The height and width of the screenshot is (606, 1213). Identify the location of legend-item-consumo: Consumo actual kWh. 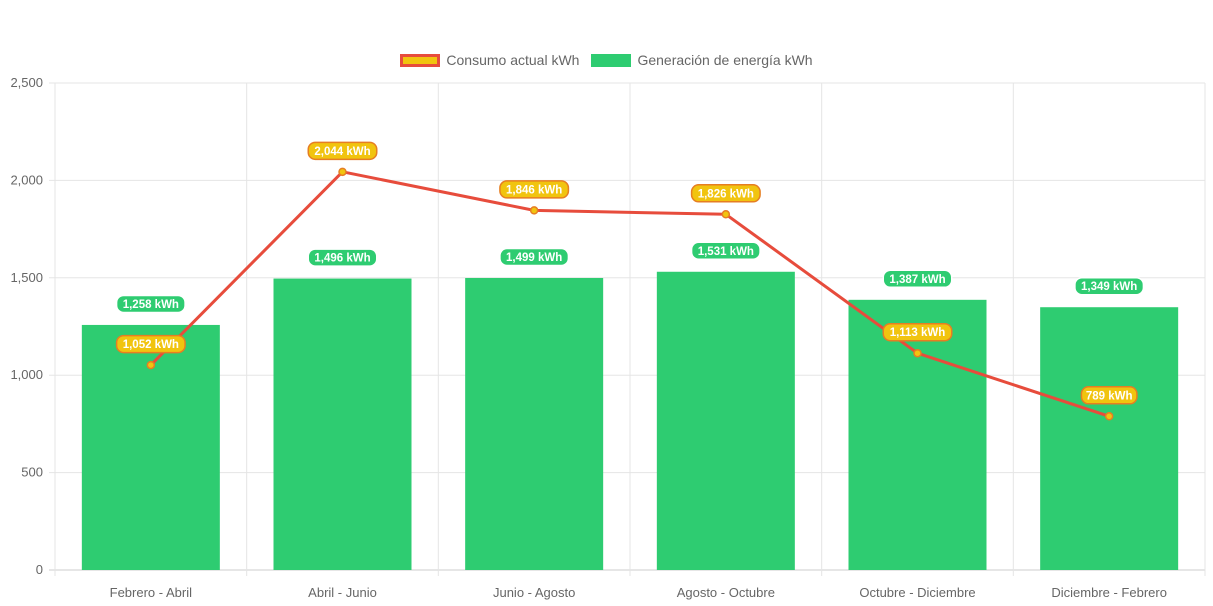
(489, 60).